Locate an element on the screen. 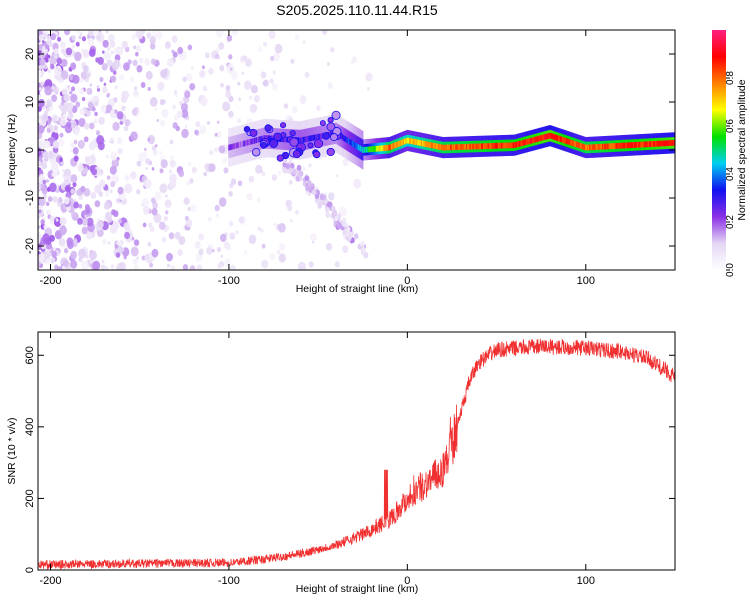 This screenshot has width=750, height=600. x-tick-label: 100 is located at coordinates (586, 281).